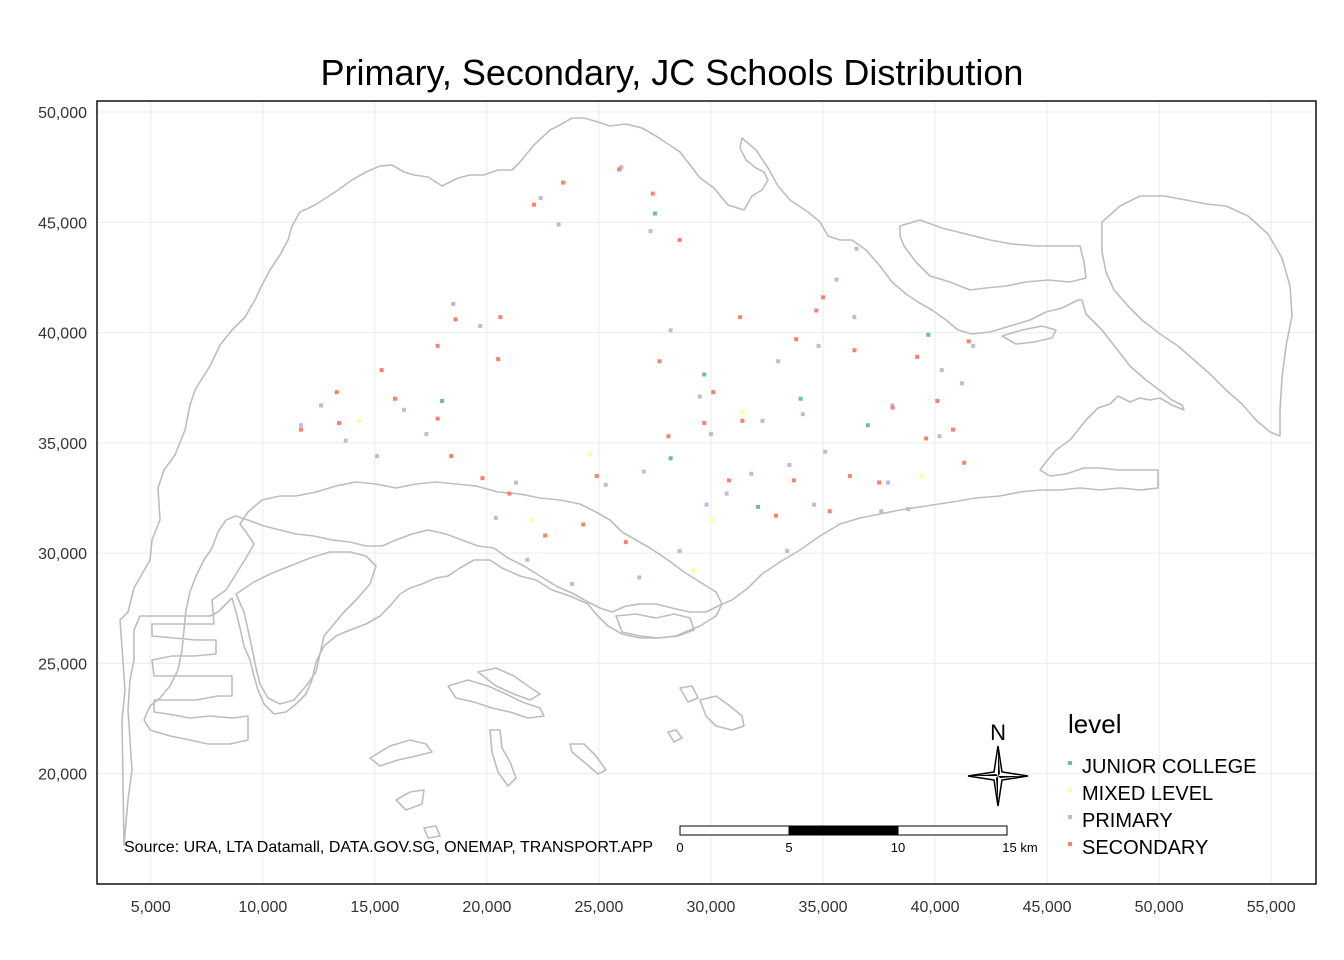 The height and width of the screenshot is (960, 1344). I want to click on x-tick-label: 35,000, so click(823, 907).